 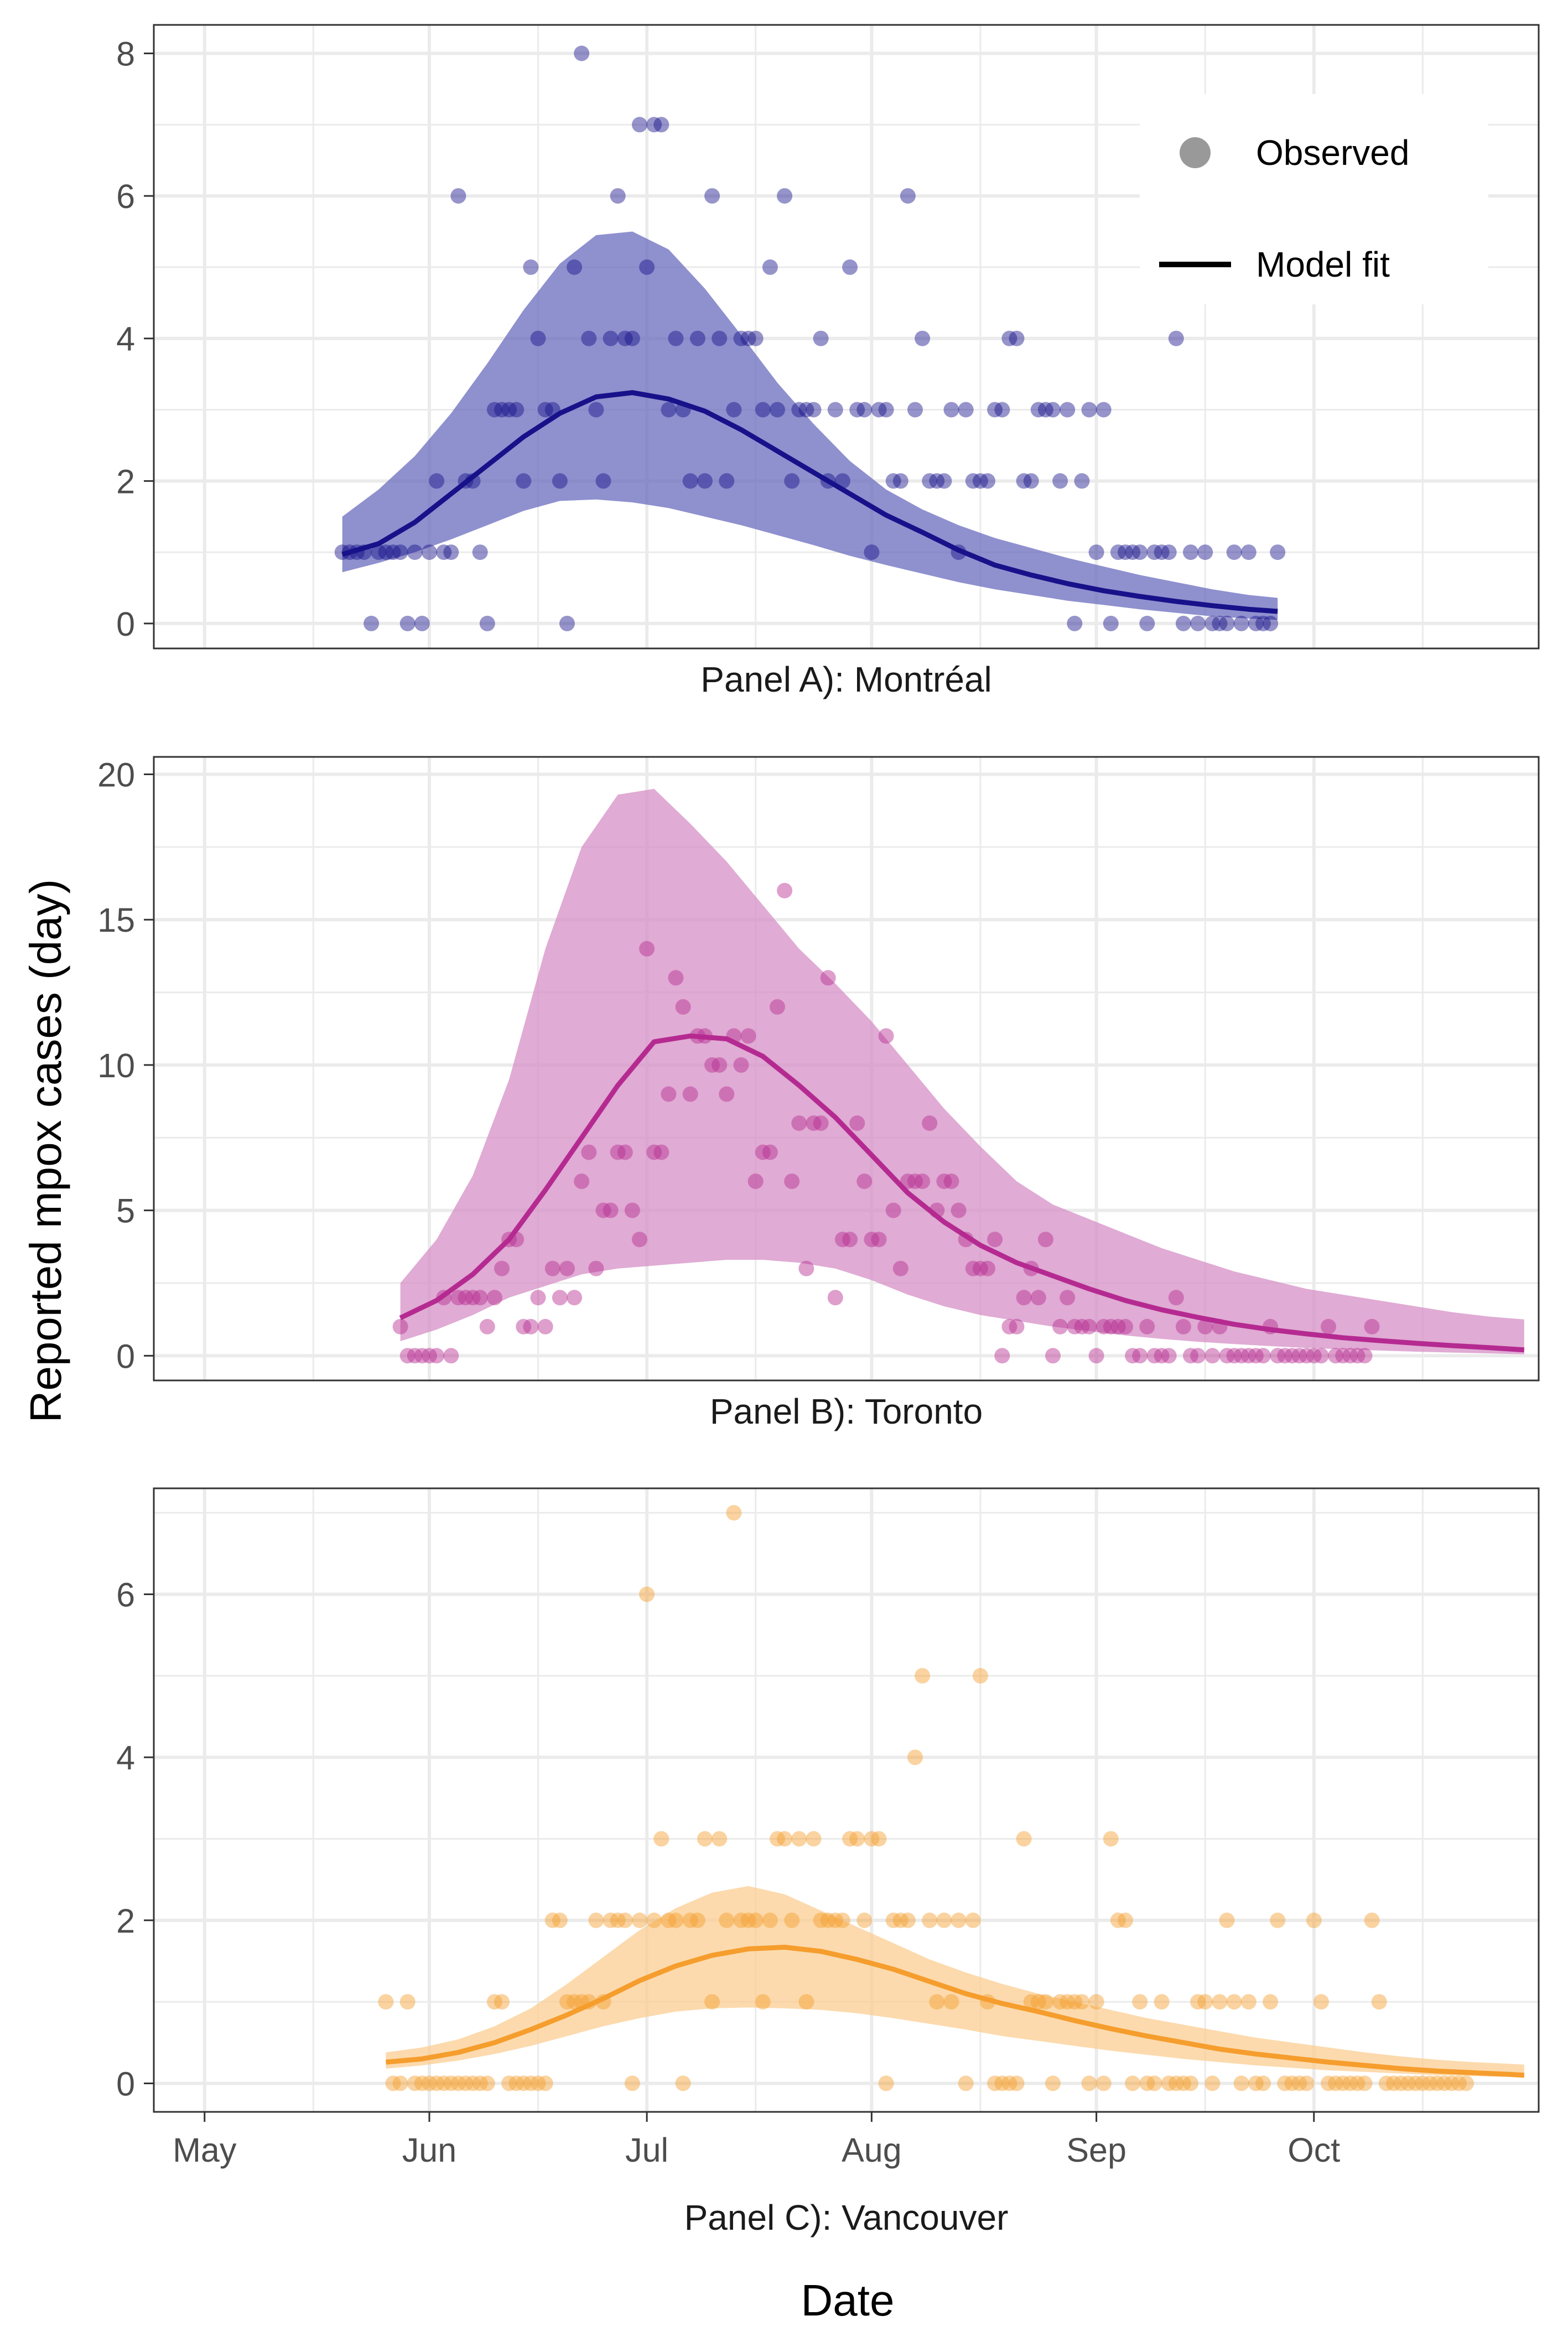 I want to click on y-tick-label: 4, so click(x=126, y=339).